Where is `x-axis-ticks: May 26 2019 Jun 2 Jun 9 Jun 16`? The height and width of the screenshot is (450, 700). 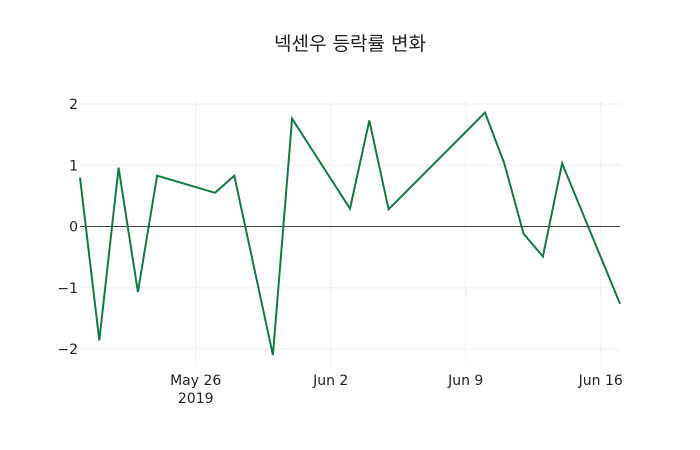 x-axis-ticks: May 26 2019 Jun 2 Jun 9 Jun 16 is located at coordinates (396, 390).